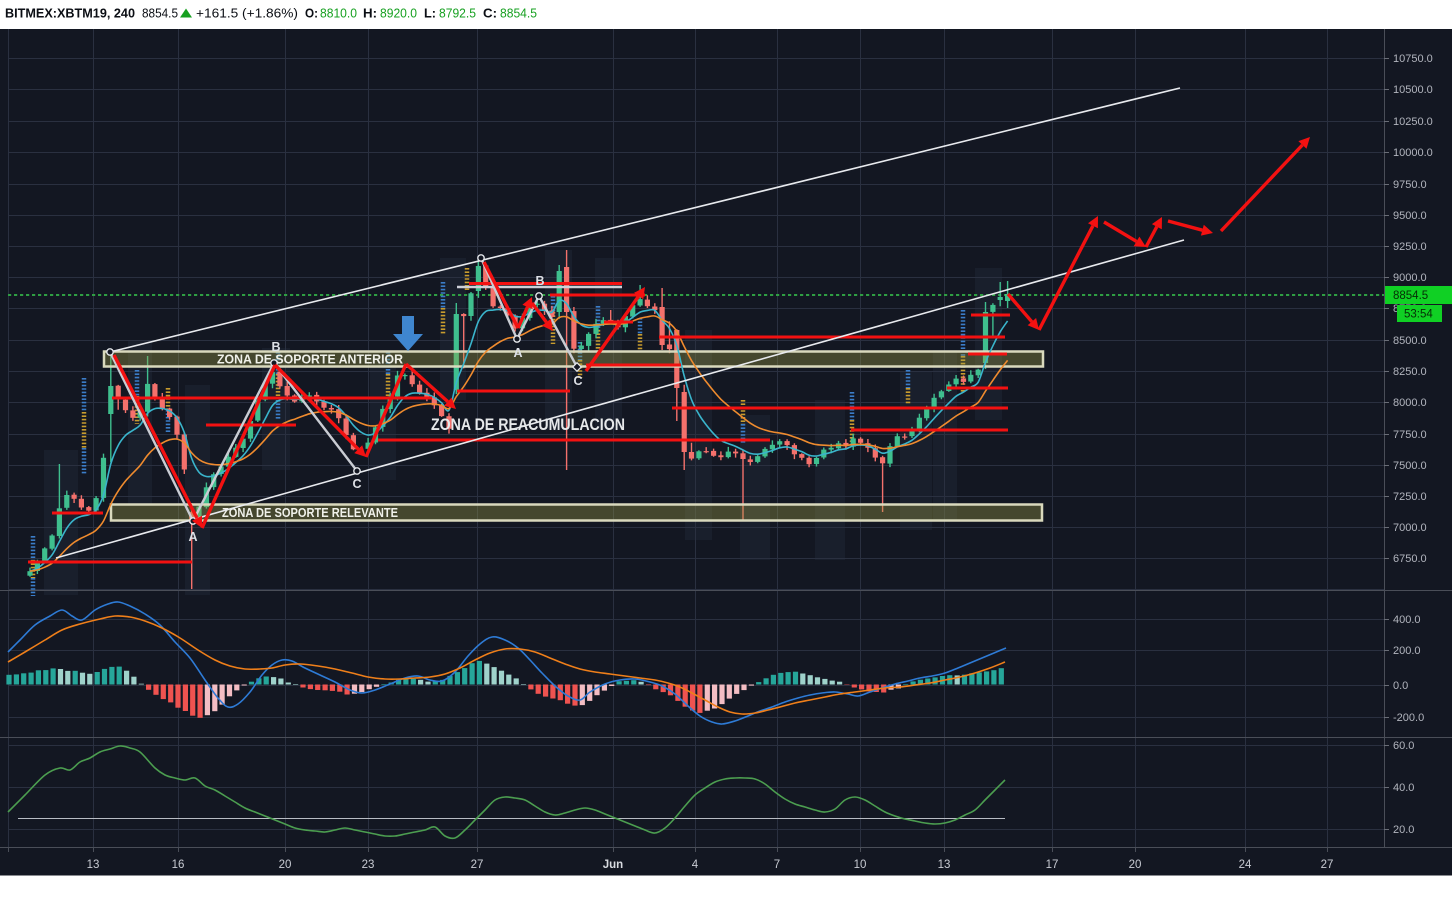 This screenshot has width=1452, height=899. What do you see at coordinates (1410, 247) in the screenshot?
I see `svg-text: 9250.0` at bounding box center [1410, 247].